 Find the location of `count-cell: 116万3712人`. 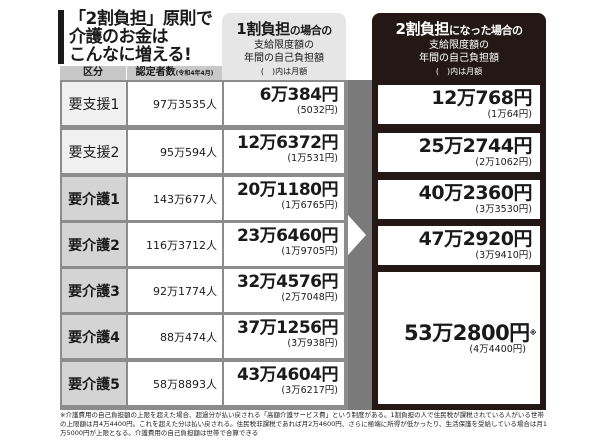

count-cell: 116万3712人 is located at coordinates (175, 244).